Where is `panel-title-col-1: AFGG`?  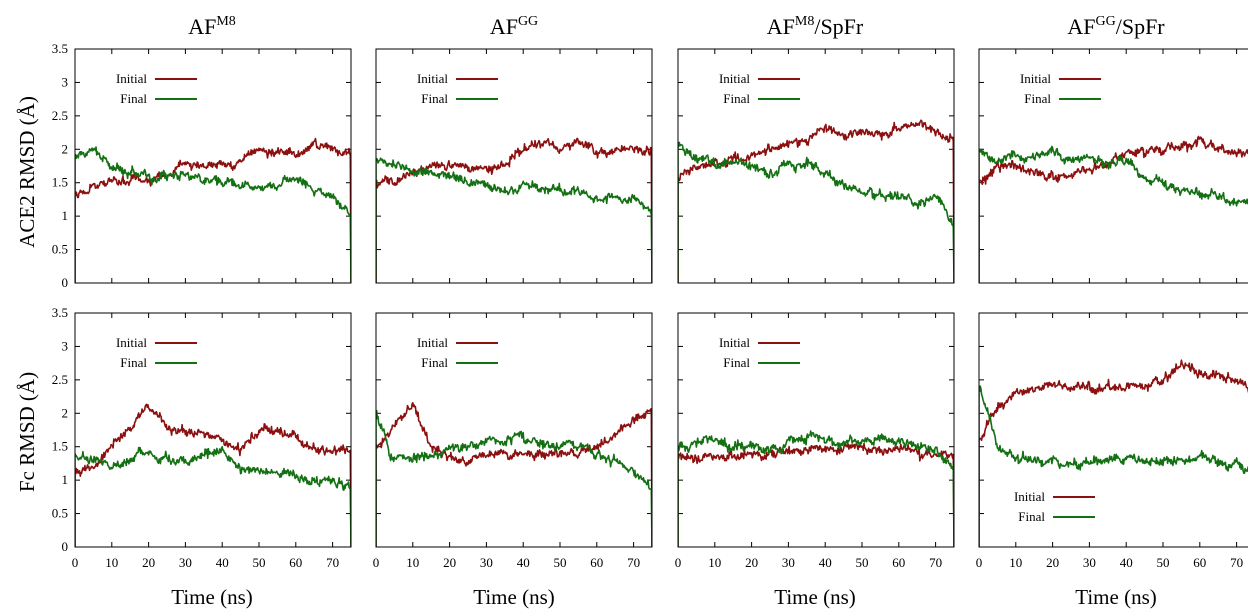
panel-title-col-1: AFGG is located at coordinates (514, 26).